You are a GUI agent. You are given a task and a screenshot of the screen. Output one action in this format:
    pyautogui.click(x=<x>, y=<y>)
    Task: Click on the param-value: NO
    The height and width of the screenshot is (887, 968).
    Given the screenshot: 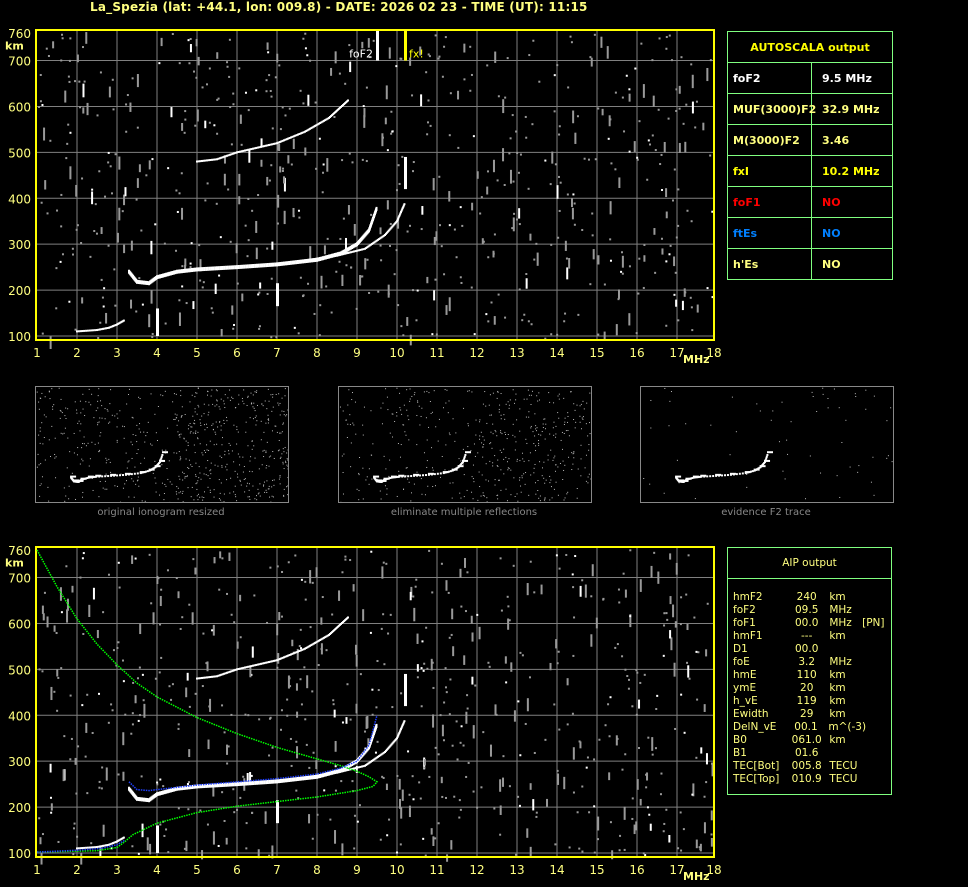 What is the action you would take?
    pyautogui.click(x=852, y=264)
    